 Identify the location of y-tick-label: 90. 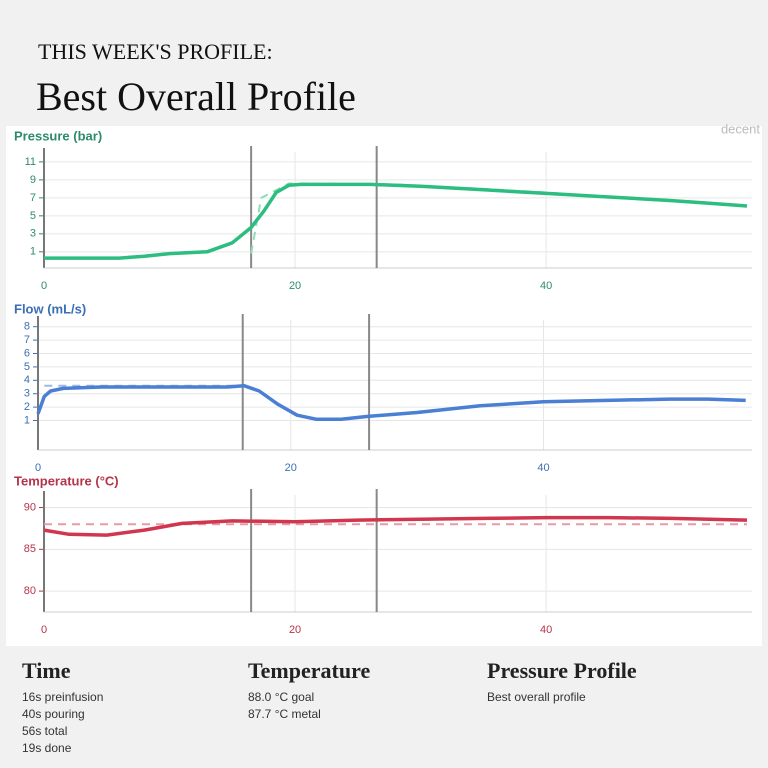
(30, 507).